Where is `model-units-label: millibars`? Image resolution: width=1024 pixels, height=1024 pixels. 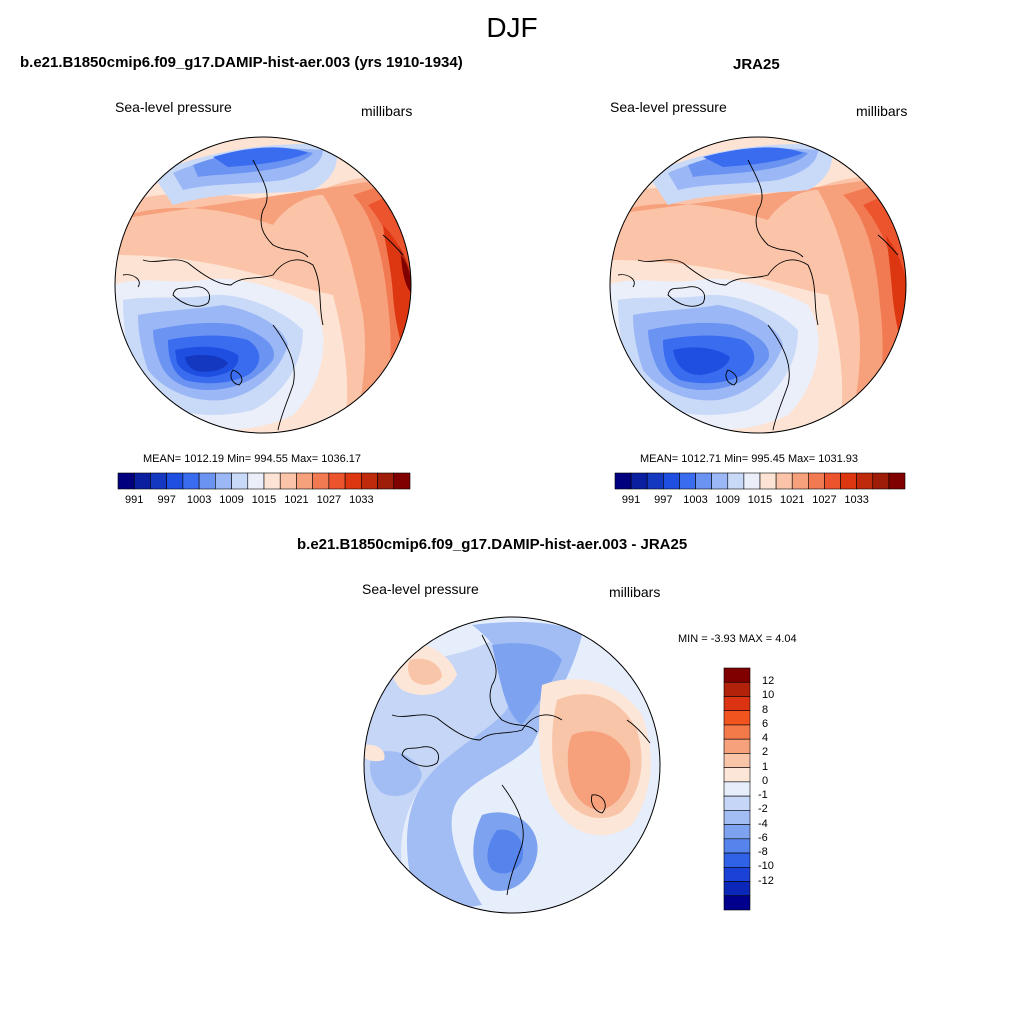 model-units-label: millibars is located at coordinates (387, 111).